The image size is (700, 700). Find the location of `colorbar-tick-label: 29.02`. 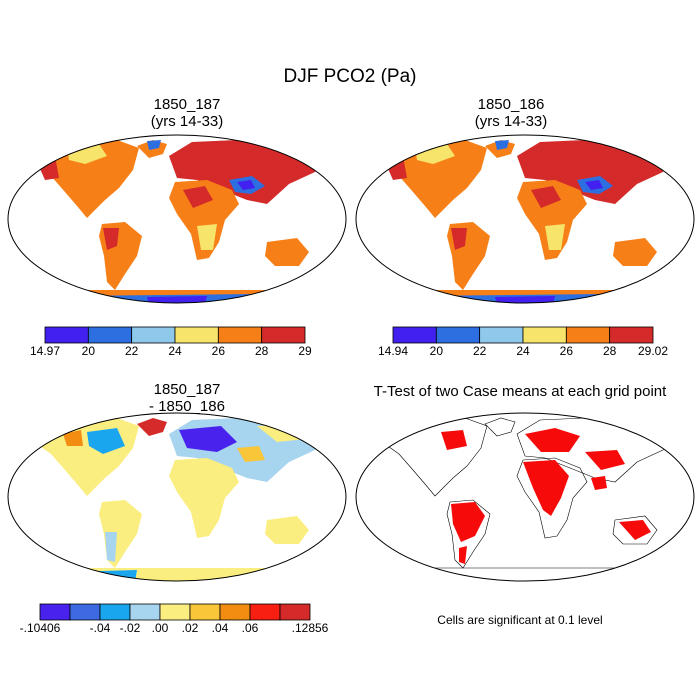

colorbar-tick-label: 29.02 is located at coordinates (653, 351).